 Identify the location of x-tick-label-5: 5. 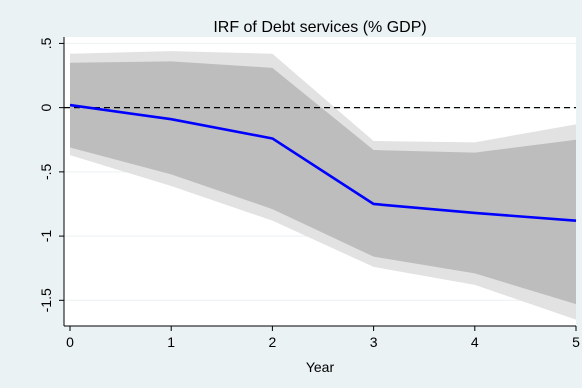
(576, 342).